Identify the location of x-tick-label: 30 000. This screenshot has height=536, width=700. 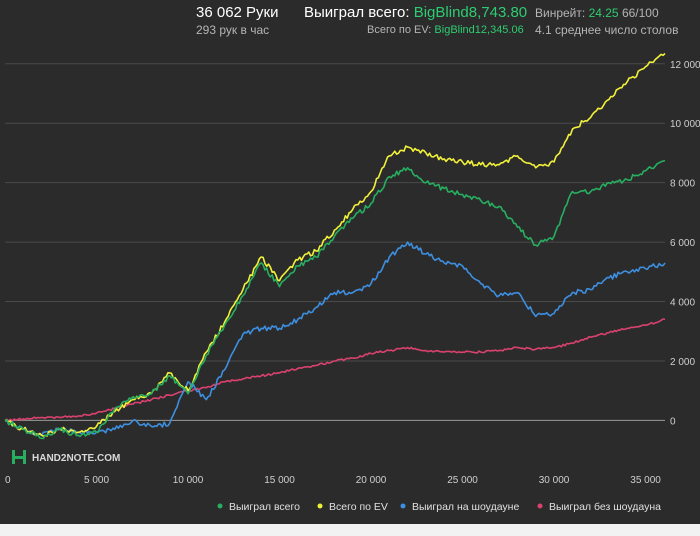
(554, 480).